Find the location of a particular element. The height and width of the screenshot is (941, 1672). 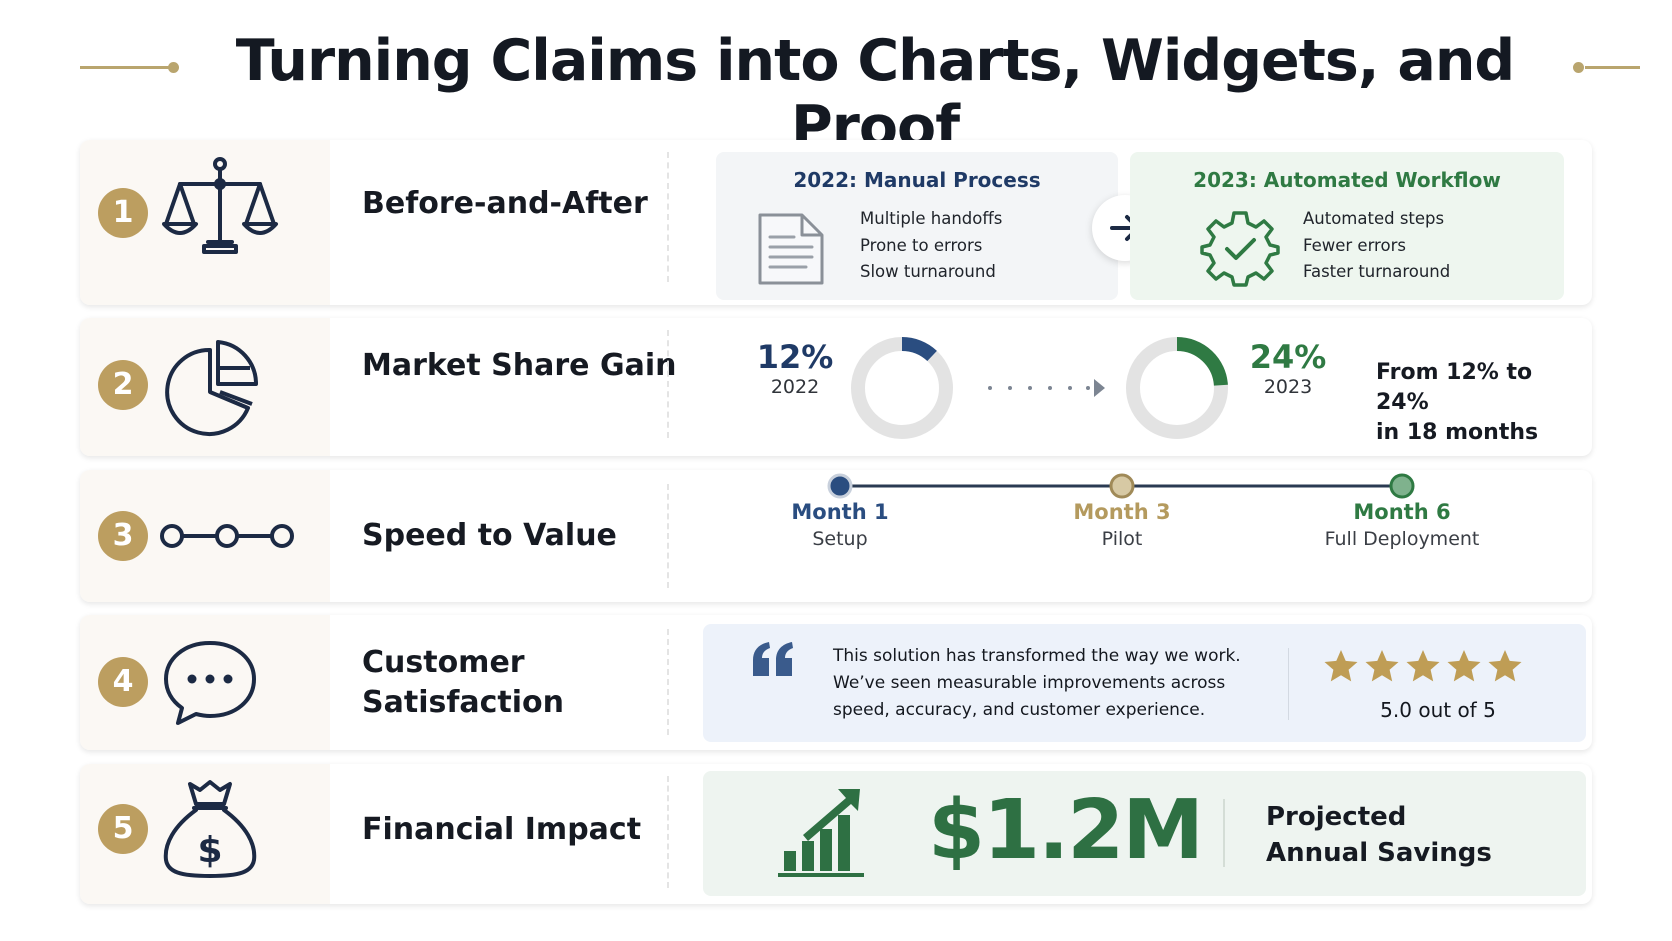

scales-icon is located at coordinates (220, 205).